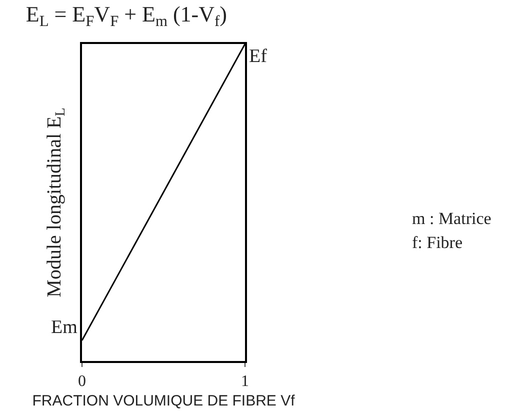 The image size is (518, 411). I want to click on x-tick-label: 0, so click(82, 381).